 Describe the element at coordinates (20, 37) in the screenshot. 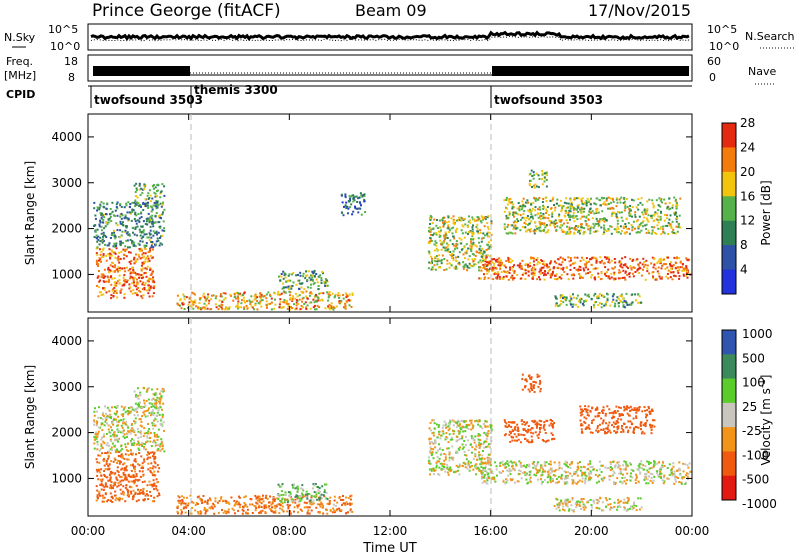

I see `sky-label: N.Sky` at that location.